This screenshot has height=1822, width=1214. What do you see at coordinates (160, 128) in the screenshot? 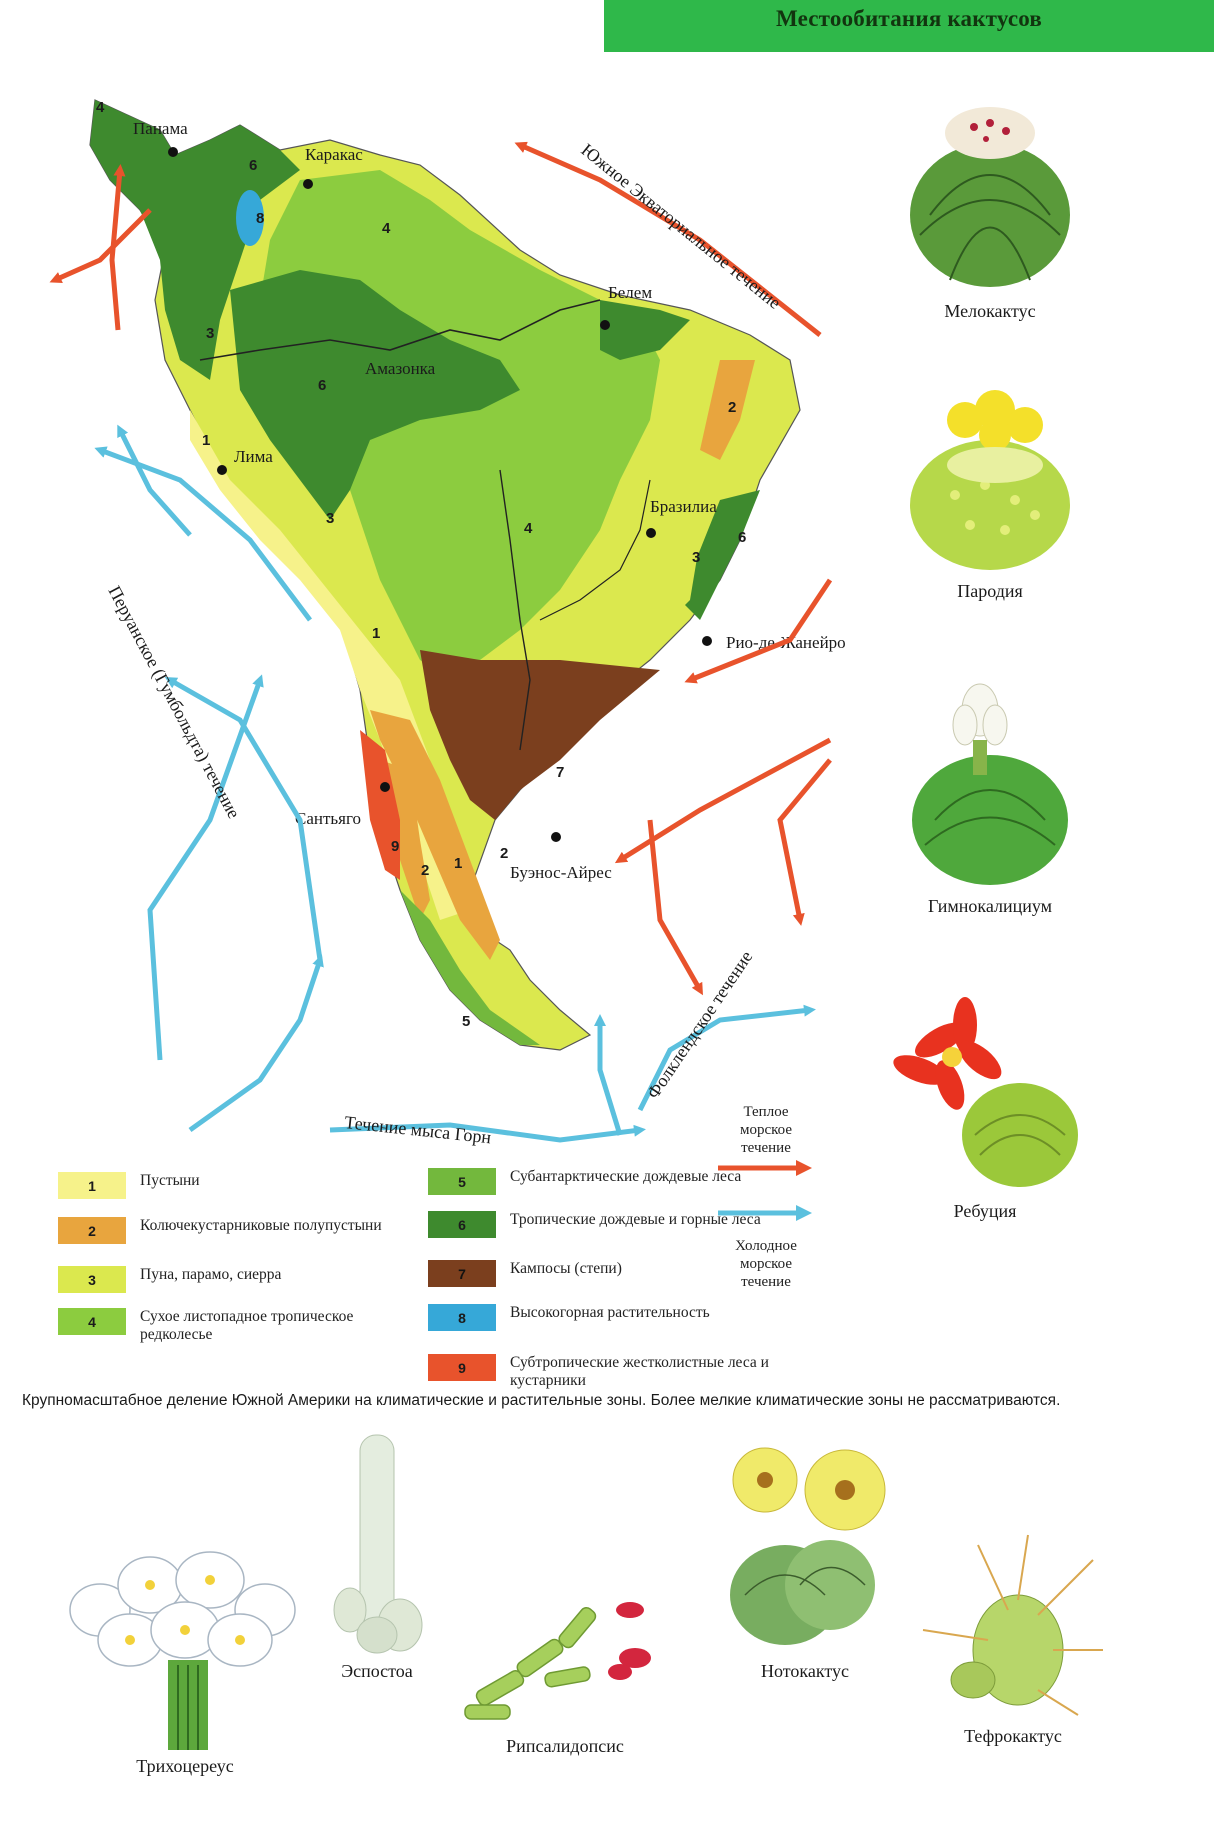
I see `svg-text: Панама` at bounding box center [160, 128].